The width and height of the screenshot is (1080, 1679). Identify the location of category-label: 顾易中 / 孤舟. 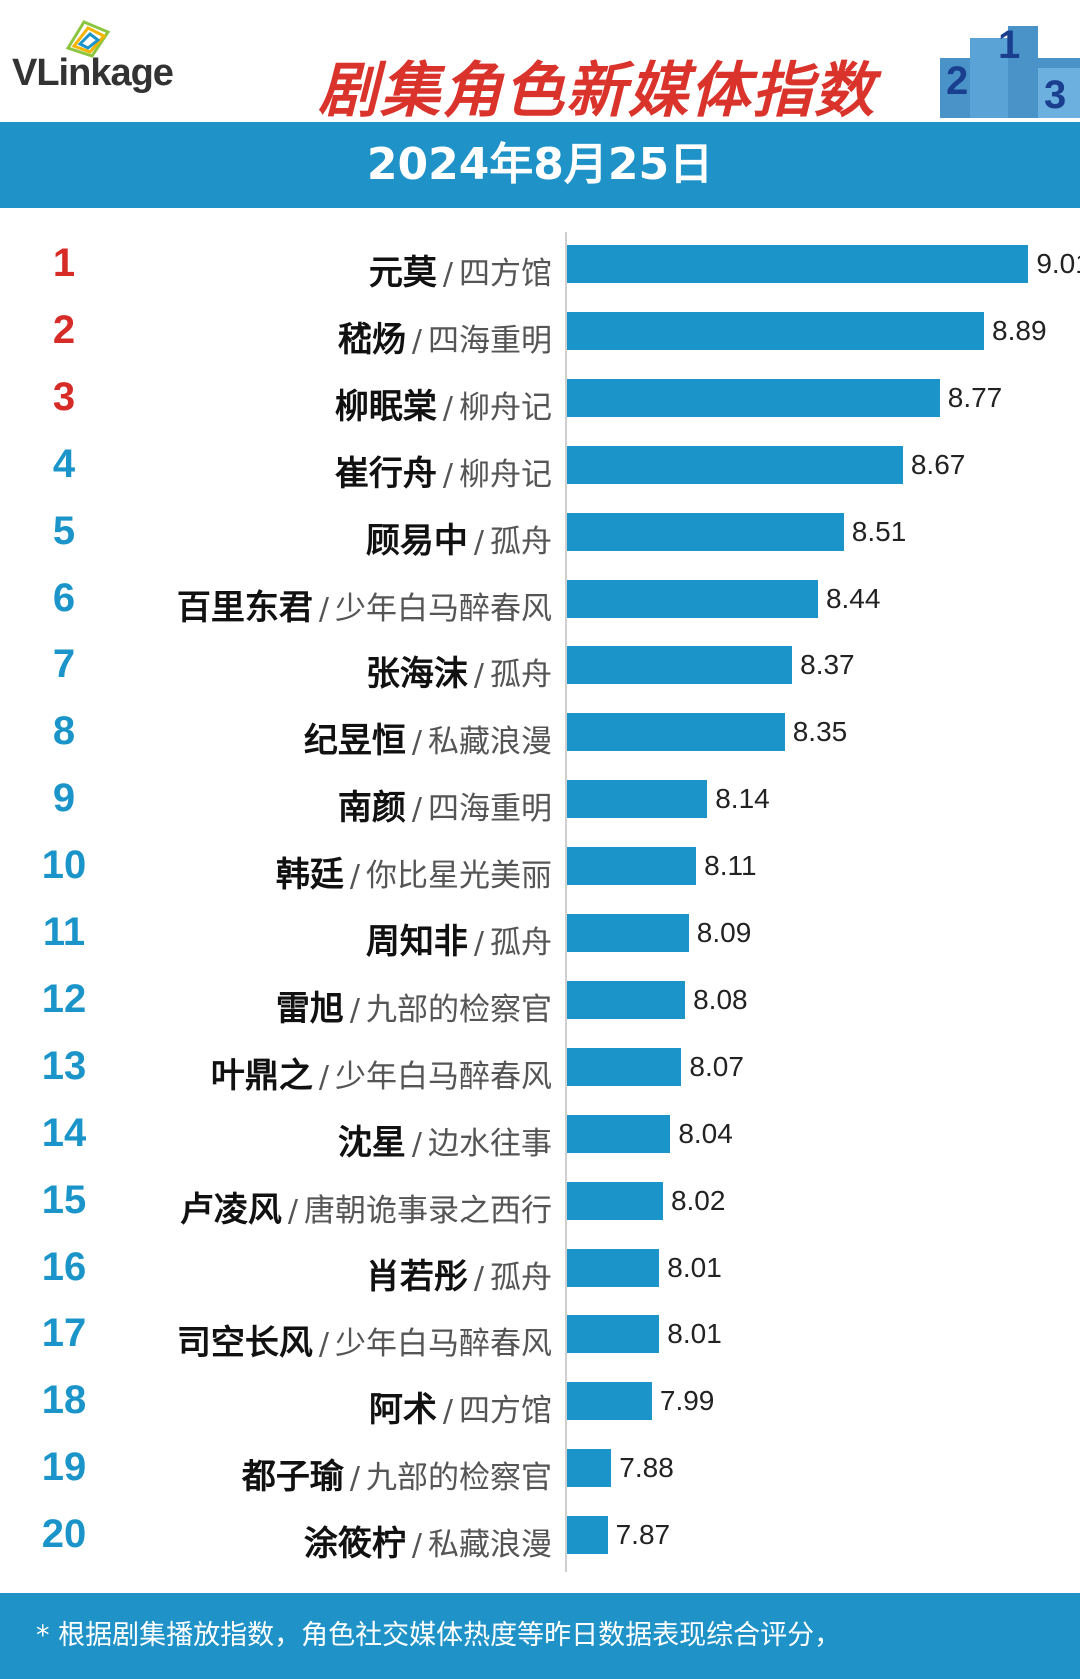
(459, 537).